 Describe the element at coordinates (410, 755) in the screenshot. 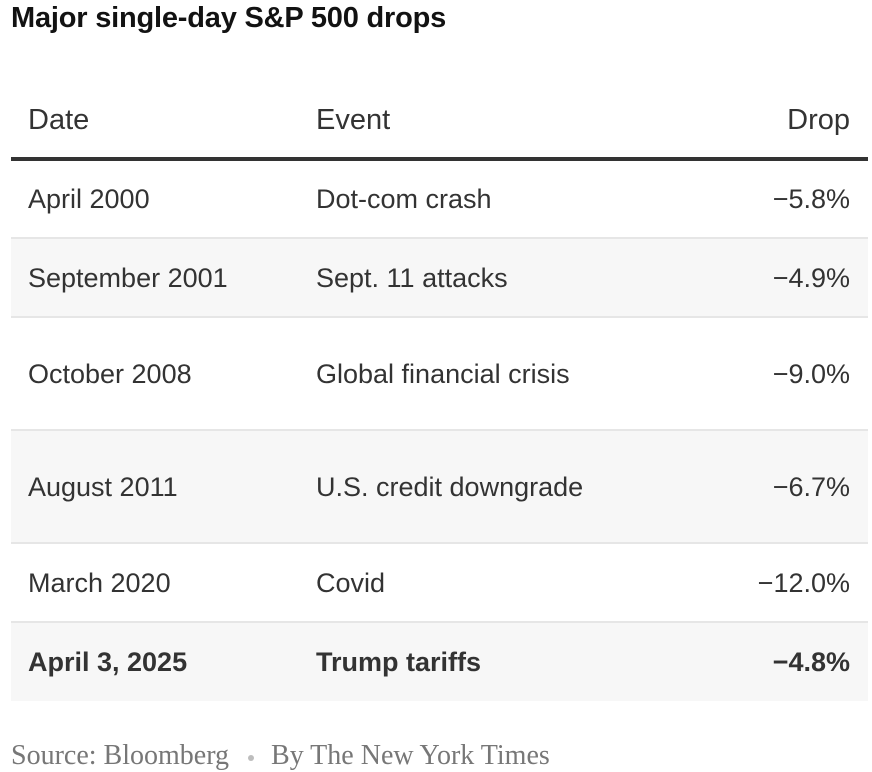

I see `byline-credit: By The New York Times` at that location.